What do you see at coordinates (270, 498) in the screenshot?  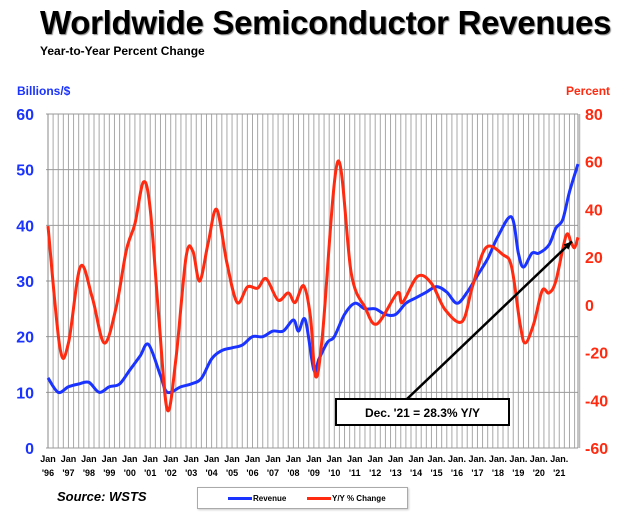 I see `legend-label: Revenue` at bounding box center [270, 498].